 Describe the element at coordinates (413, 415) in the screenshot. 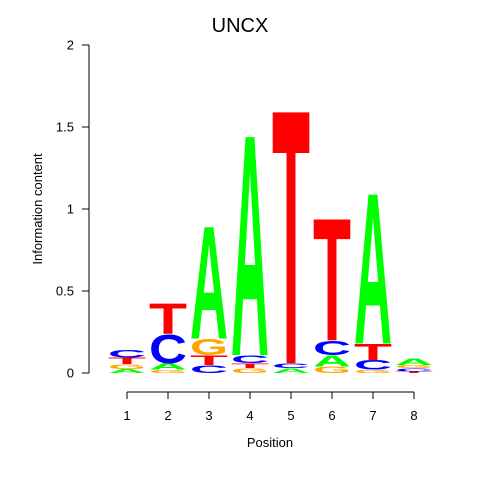

I see `x-tick-label: 8` at that location.